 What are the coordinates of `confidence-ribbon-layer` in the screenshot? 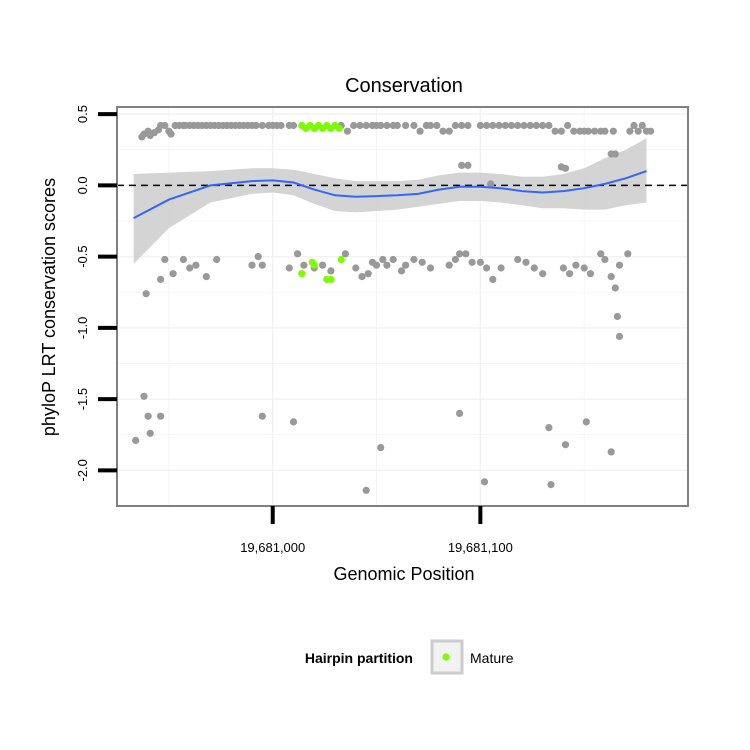 It's located at (390, 201).